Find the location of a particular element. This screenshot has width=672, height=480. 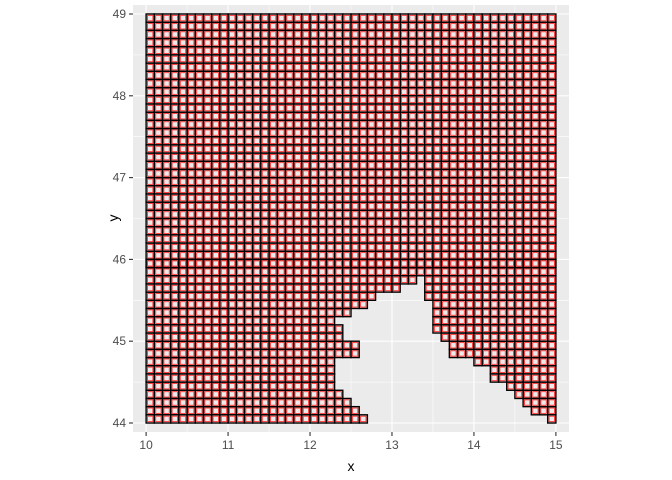

raster-cell is located at coordinates (355, 410).